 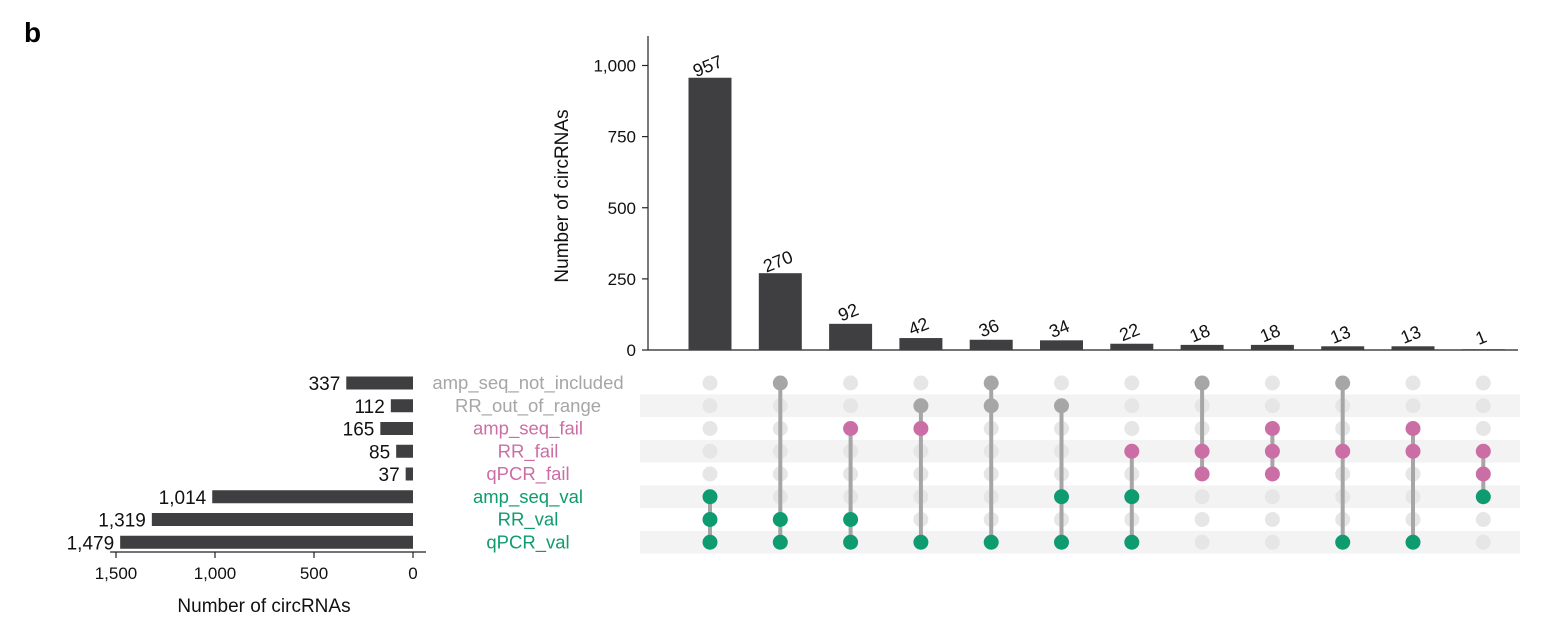 I want to click on intersection-value-label: 42, so click(x=919, y=326).